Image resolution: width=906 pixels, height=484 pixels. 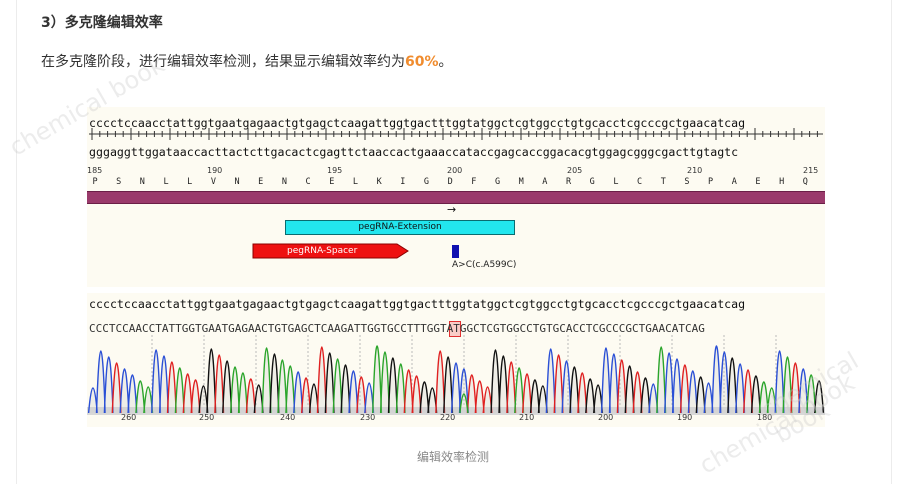 What do you see at coordinates (223, 62) in the screenshot?
I see `paragraph-text: 在多克隆阶段，进行编辑效率检测，结果显示编辑效率约为` at bounding box center [223, 62].